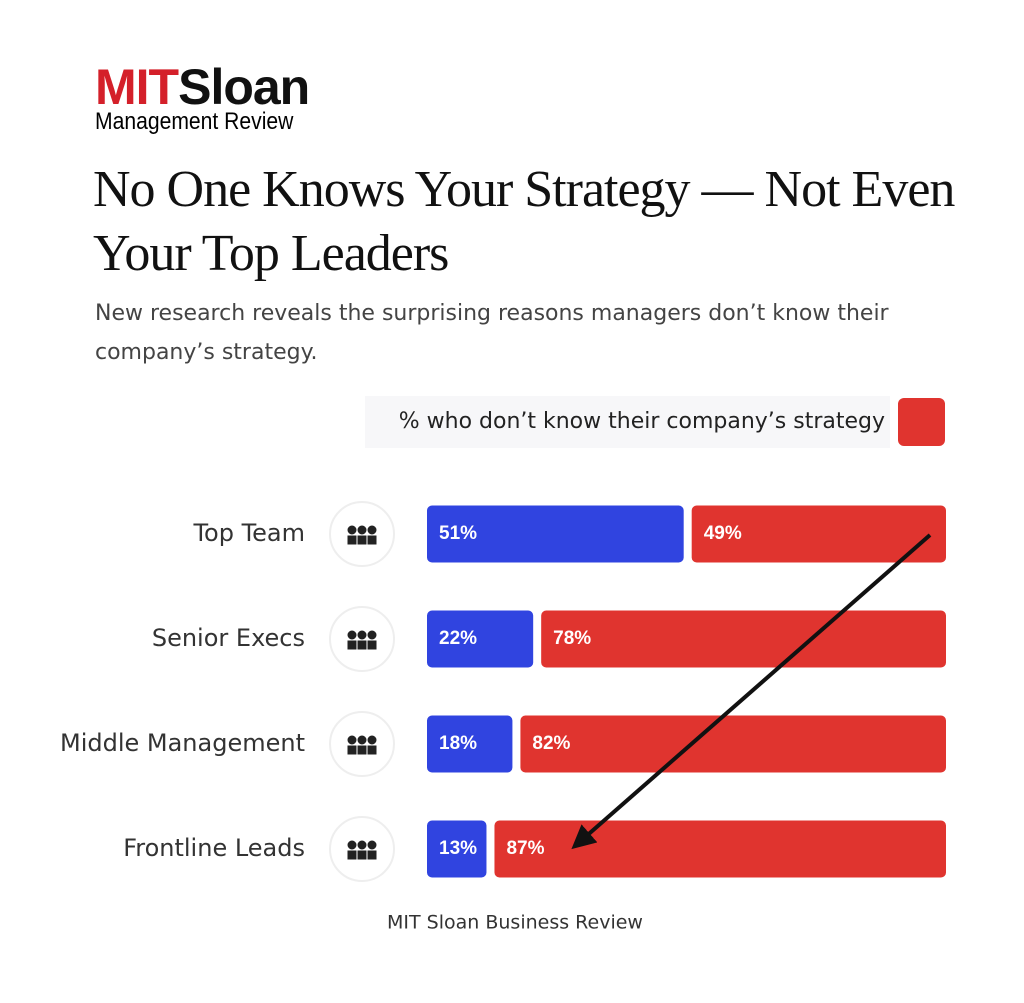  I want to click on value-label: 82%, so click(551, 743).